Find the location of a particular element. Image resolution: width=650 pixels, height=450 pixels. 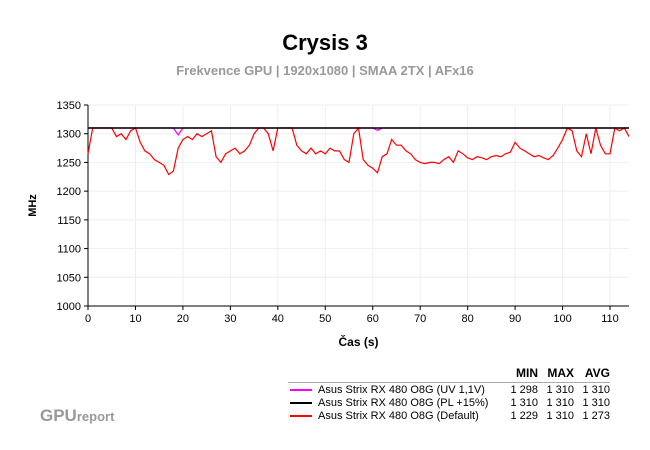

legend-min: 1 298 is located at coordinates (524, 389).